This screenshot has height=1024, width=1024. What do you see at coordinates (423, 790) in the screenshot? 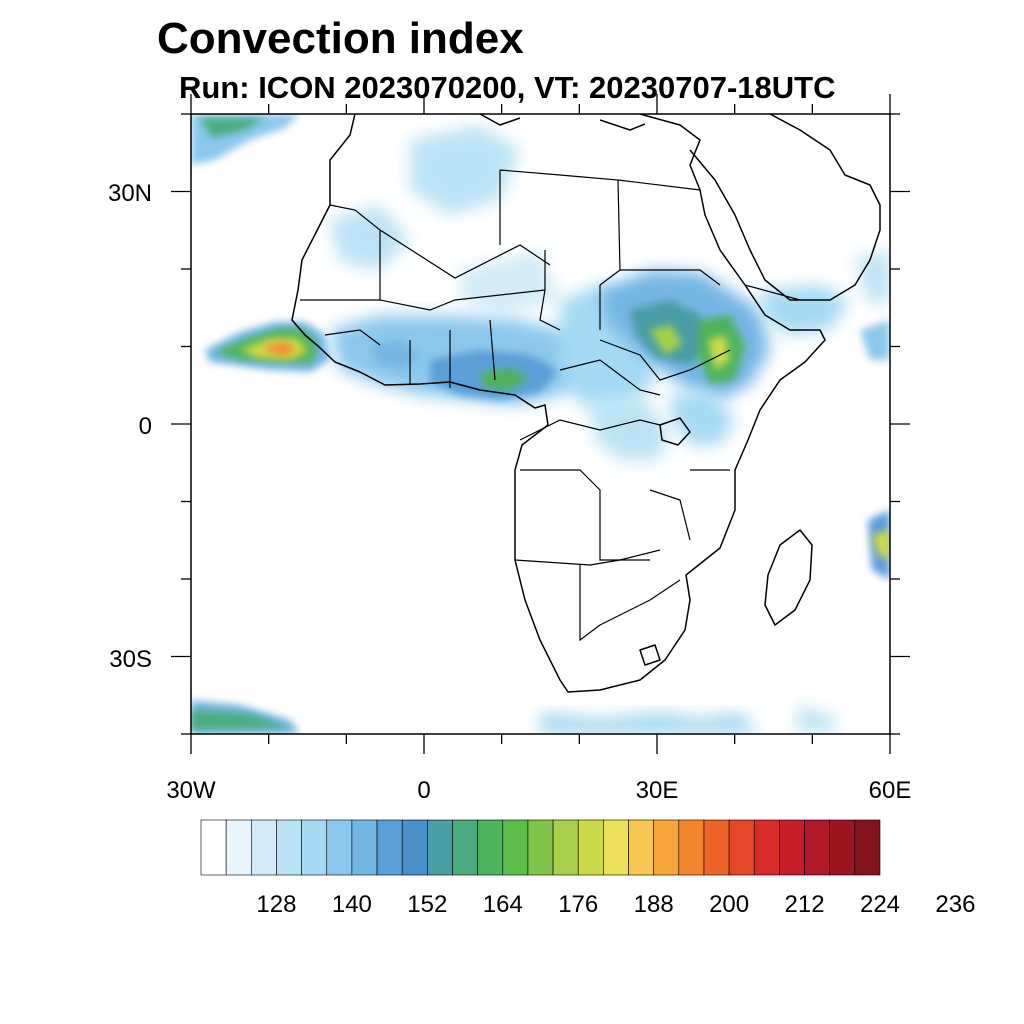
I see `lon-tick-label: 0` at bounding box center [423, 790].